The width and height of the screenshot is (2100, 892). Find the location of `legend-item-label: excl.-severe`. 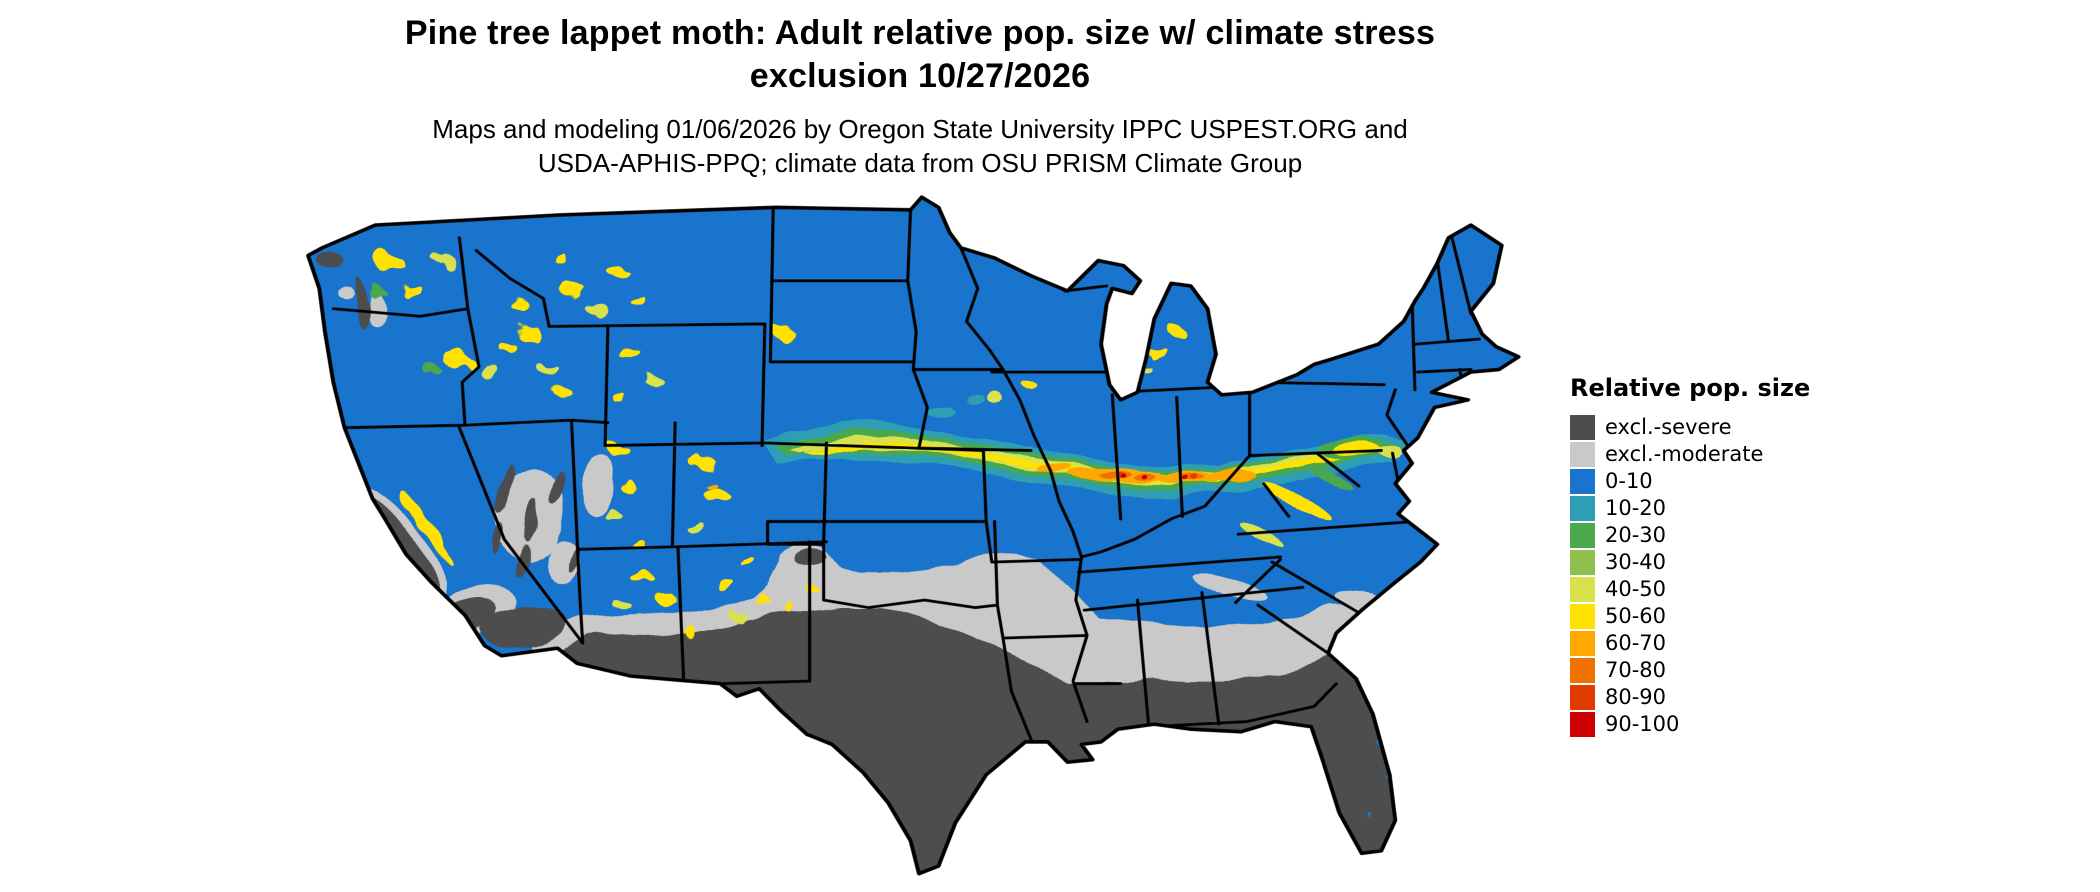

legend-item-label: excl.-severe is located at coordinates (1668, 426).